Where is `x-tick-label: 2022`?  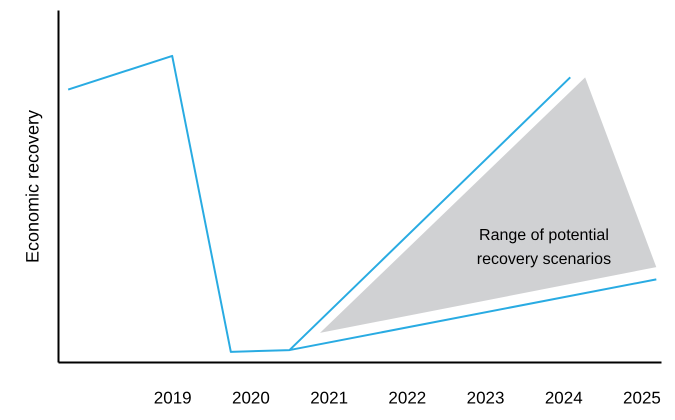 x-tick-label: 2022 is located at coordinates (407, 398).